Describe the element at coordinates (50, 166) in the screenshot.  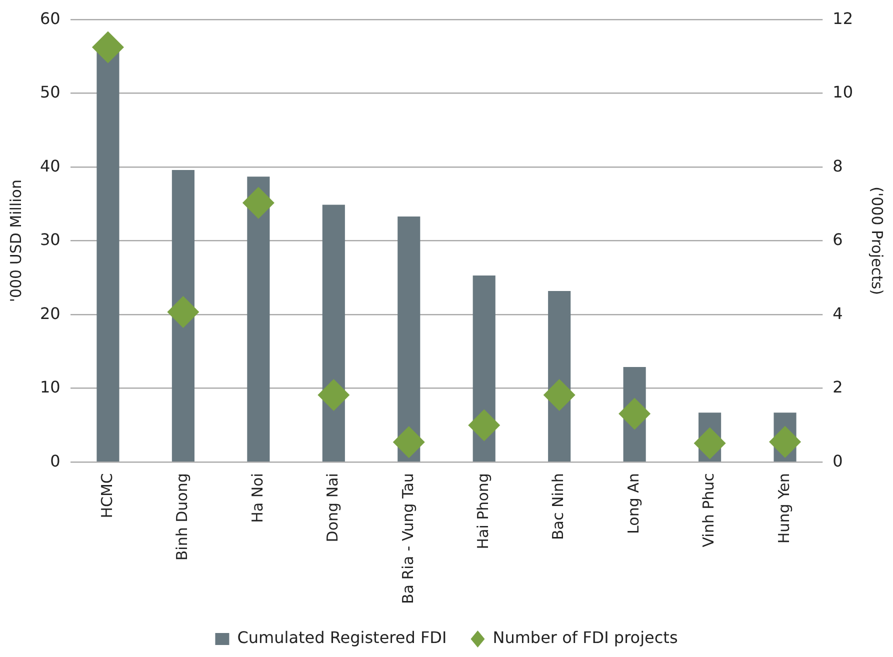
I see `y-tick-label: 40` at that location.